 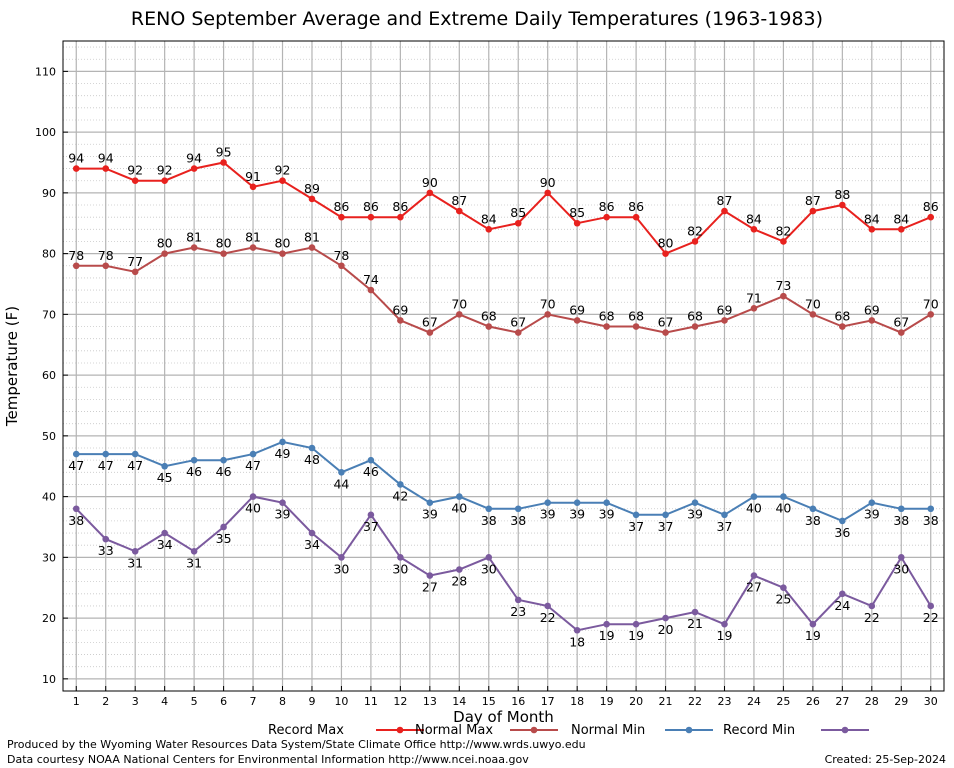 I want to click on y-tick-label-10: 10, so click(x=49, y=679).